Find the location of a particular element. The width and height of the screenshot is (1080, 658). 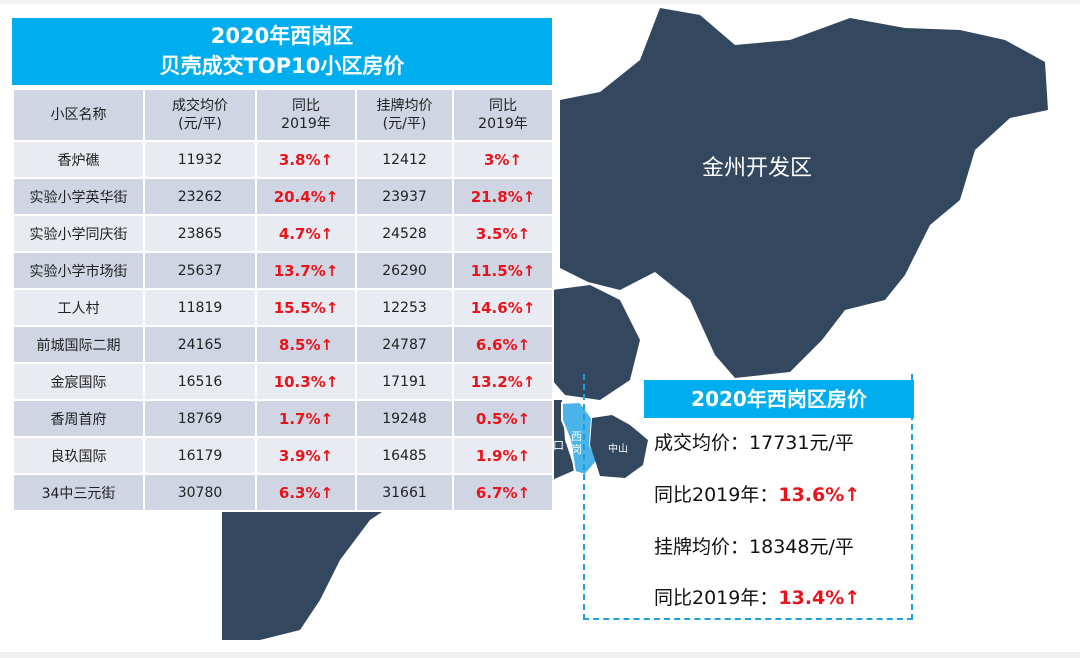

table-row: 实验小学英华街 23262 20.4%↑ 23937 21.8%↑ is located at coordinates (283, 196).